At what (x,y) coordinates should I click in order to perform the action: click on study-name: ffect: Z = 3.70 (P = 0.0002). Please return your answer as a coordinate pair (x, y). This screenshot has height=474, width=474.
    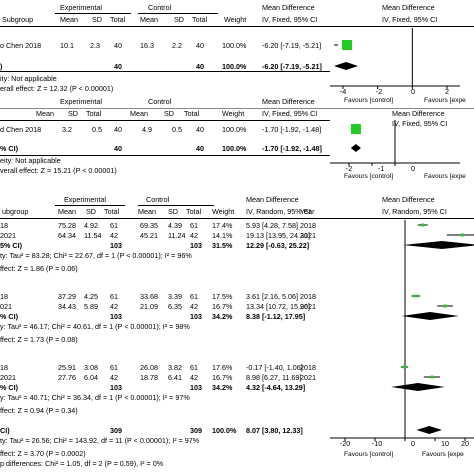
    Looking at the image, I should click on (43, 453).